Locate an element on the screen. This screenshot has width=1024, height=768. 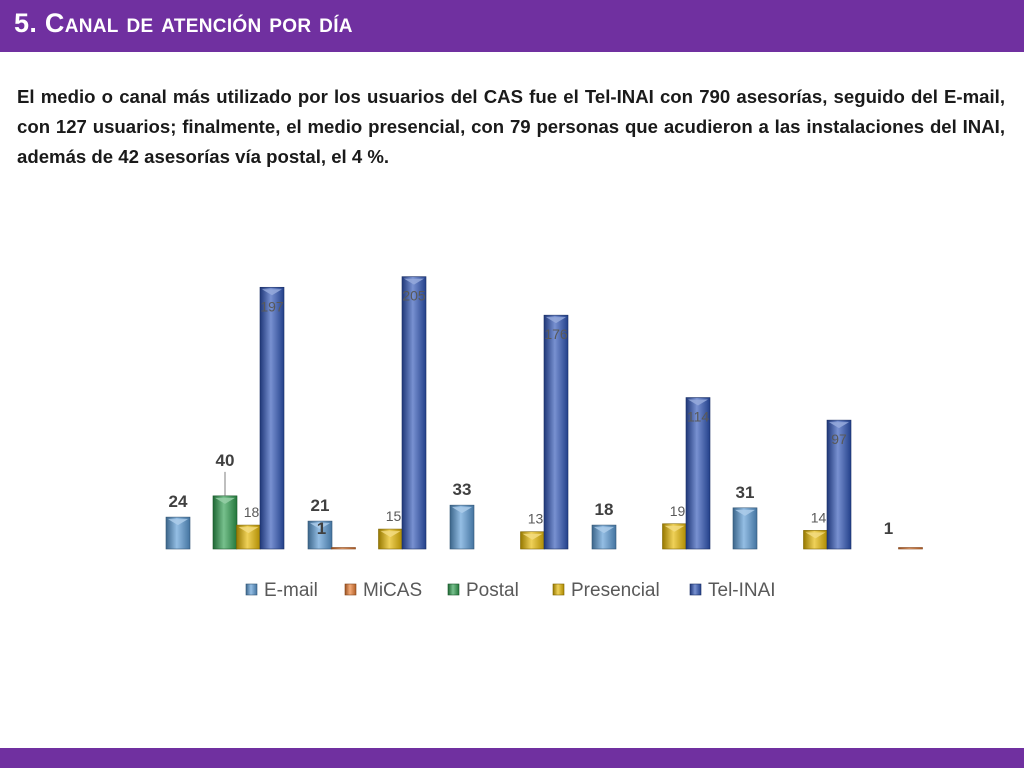
data-label-presencial-5: 14 is located at coordinates (819, 517).